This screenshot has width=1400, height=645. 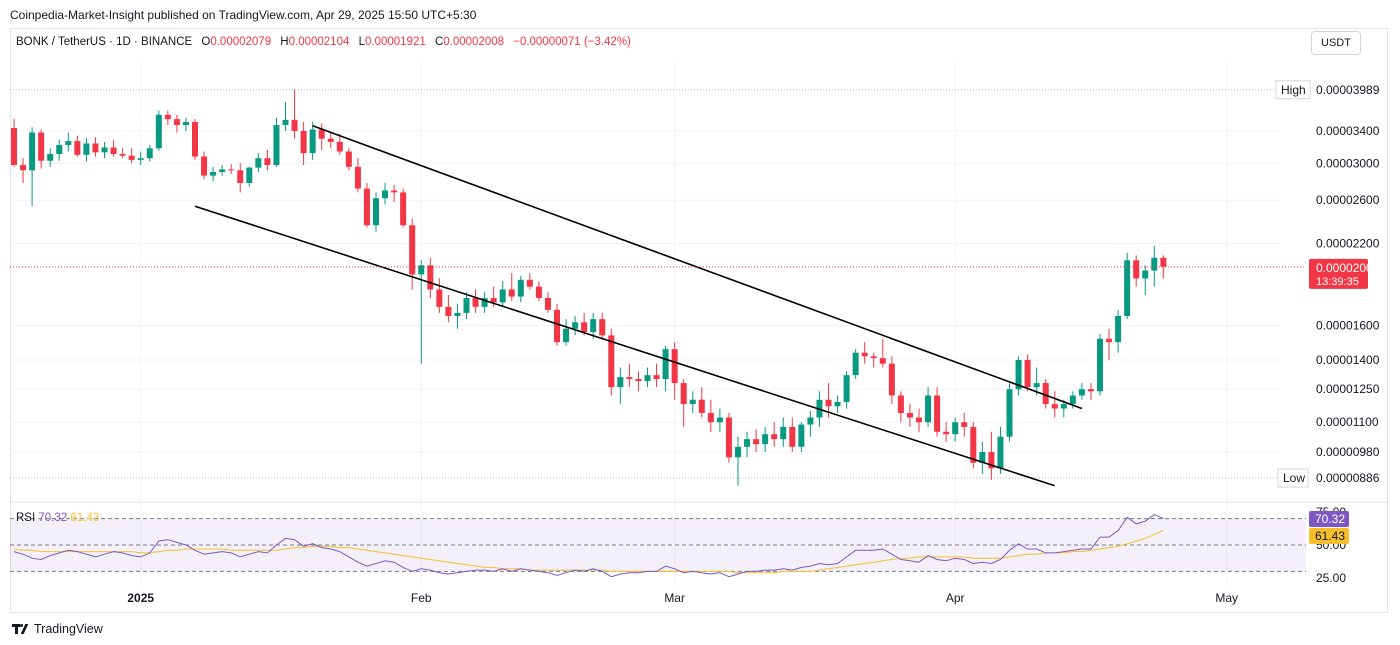 What do you see at coordinates (1348, 389) in the screenshot?
I see `price-tick-label: 0.00001250` at bounding box center [1348, 389].